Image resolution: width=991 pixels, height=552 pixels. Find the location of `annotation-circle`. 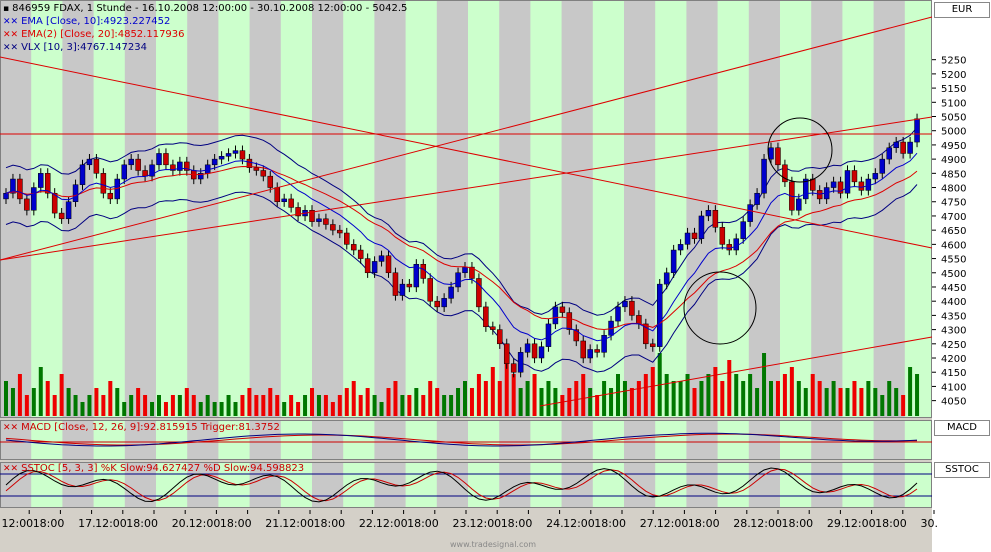

annotation-circle is located at coordinates (800, 150).